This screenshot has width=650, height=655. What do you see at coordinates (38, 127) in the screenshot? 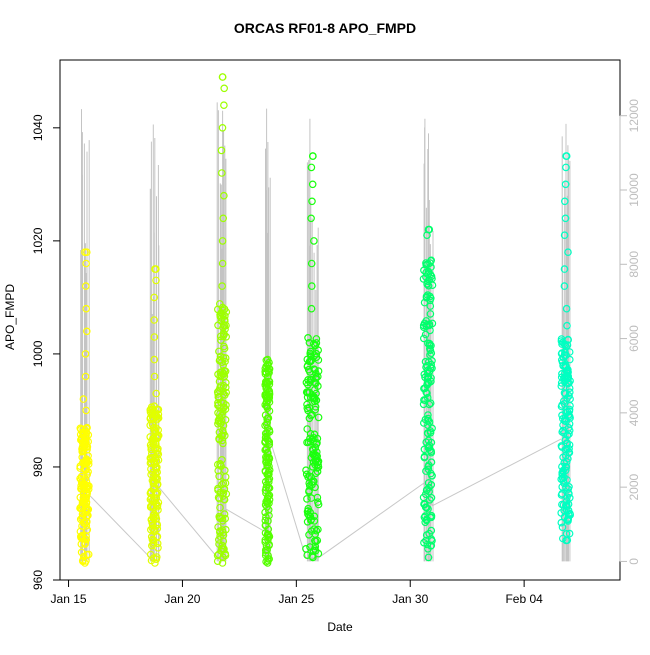
I see `y-tick-label: 1040` at bounding box center [38, 127].